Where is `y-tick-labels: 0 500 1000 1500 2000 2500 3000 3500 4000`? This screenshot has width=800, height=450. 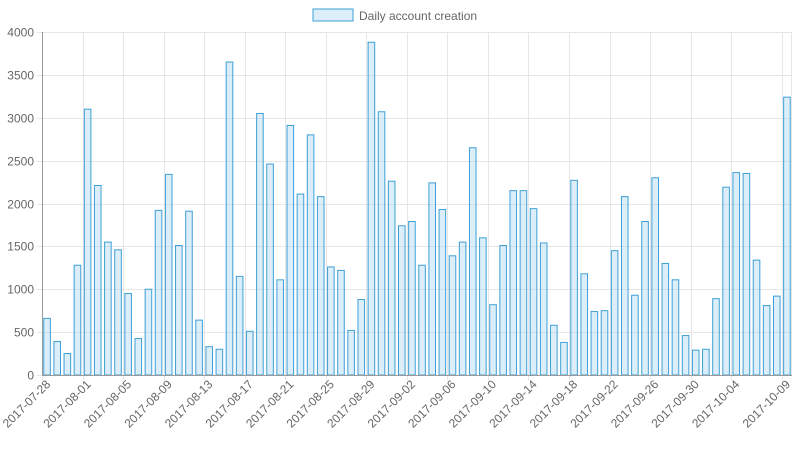
y-tick-labels: 0 500 1000 1500 2000 2500 3000 3500 4000 is located at coordinates (20, 204).